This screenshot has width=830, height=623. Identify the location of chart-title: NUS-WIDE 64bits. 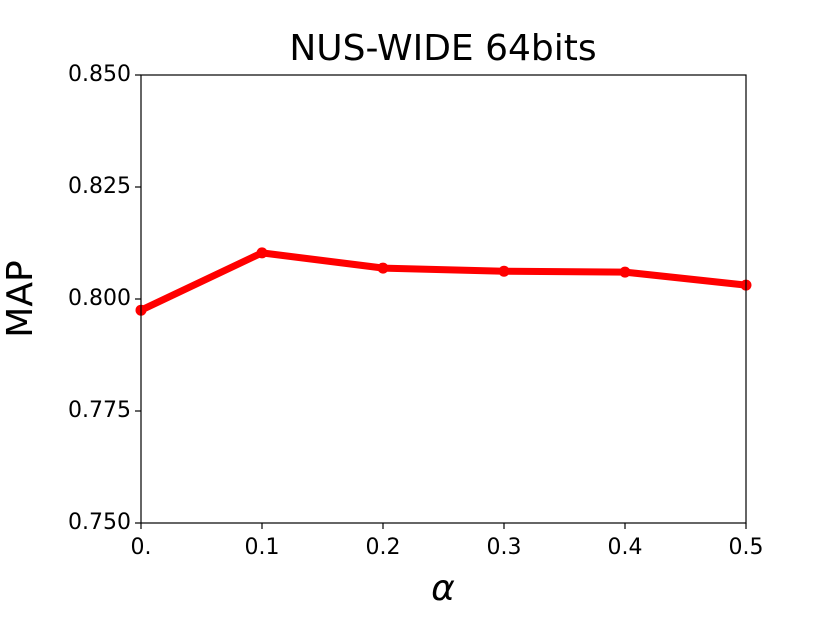
(442, 48).